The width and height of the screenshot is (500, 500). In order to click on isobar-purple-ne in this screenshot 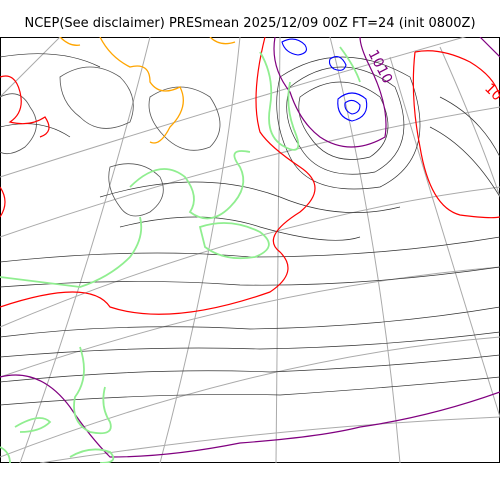, I will do `click(489, 47)`.